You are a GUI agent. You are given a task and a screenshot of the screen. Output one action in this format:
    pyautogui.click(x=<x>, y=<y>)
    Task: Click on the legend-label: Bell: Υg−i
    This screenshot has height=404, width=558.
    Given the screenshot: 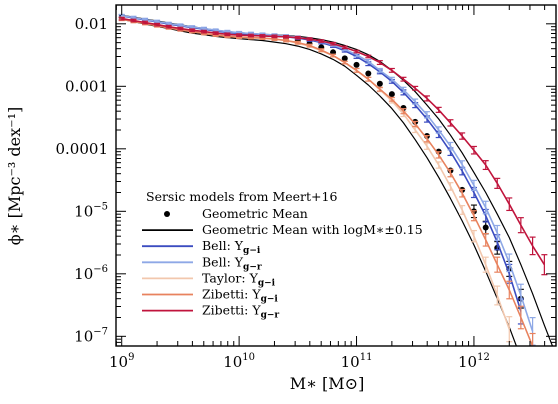 What is the action you would take?
    pyautogui.click(x=231, y=247)
    